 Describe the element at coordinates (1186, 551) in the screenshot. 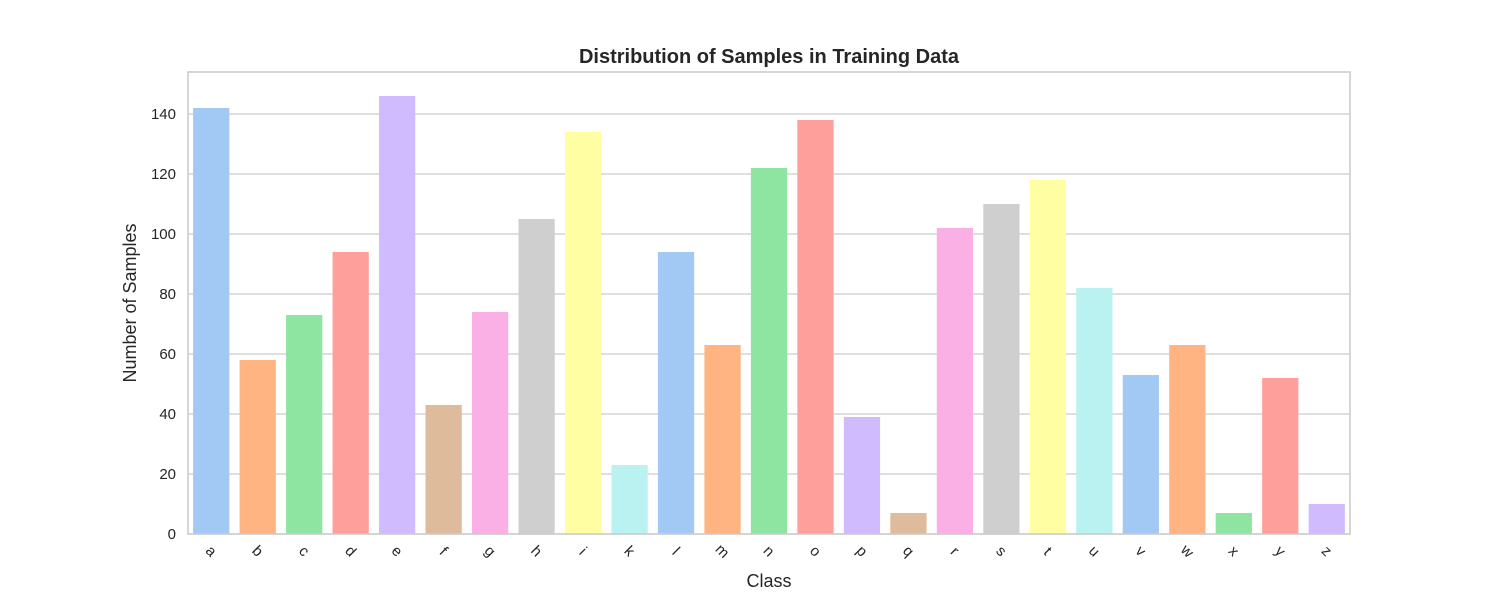

I see `x-tick-label: w` at that location.